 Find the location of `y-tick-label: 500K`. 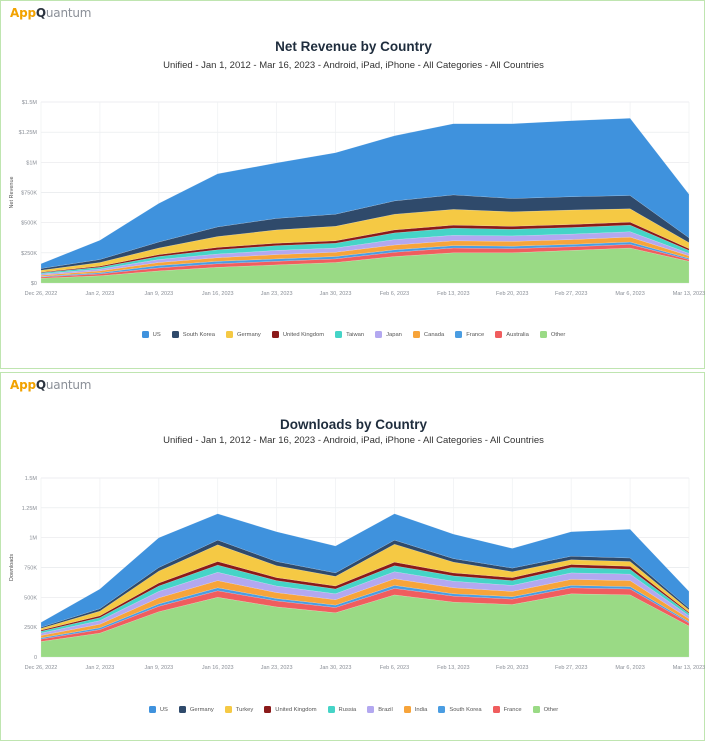

y-tick-label: 500K is located at coordinates (30, 598).